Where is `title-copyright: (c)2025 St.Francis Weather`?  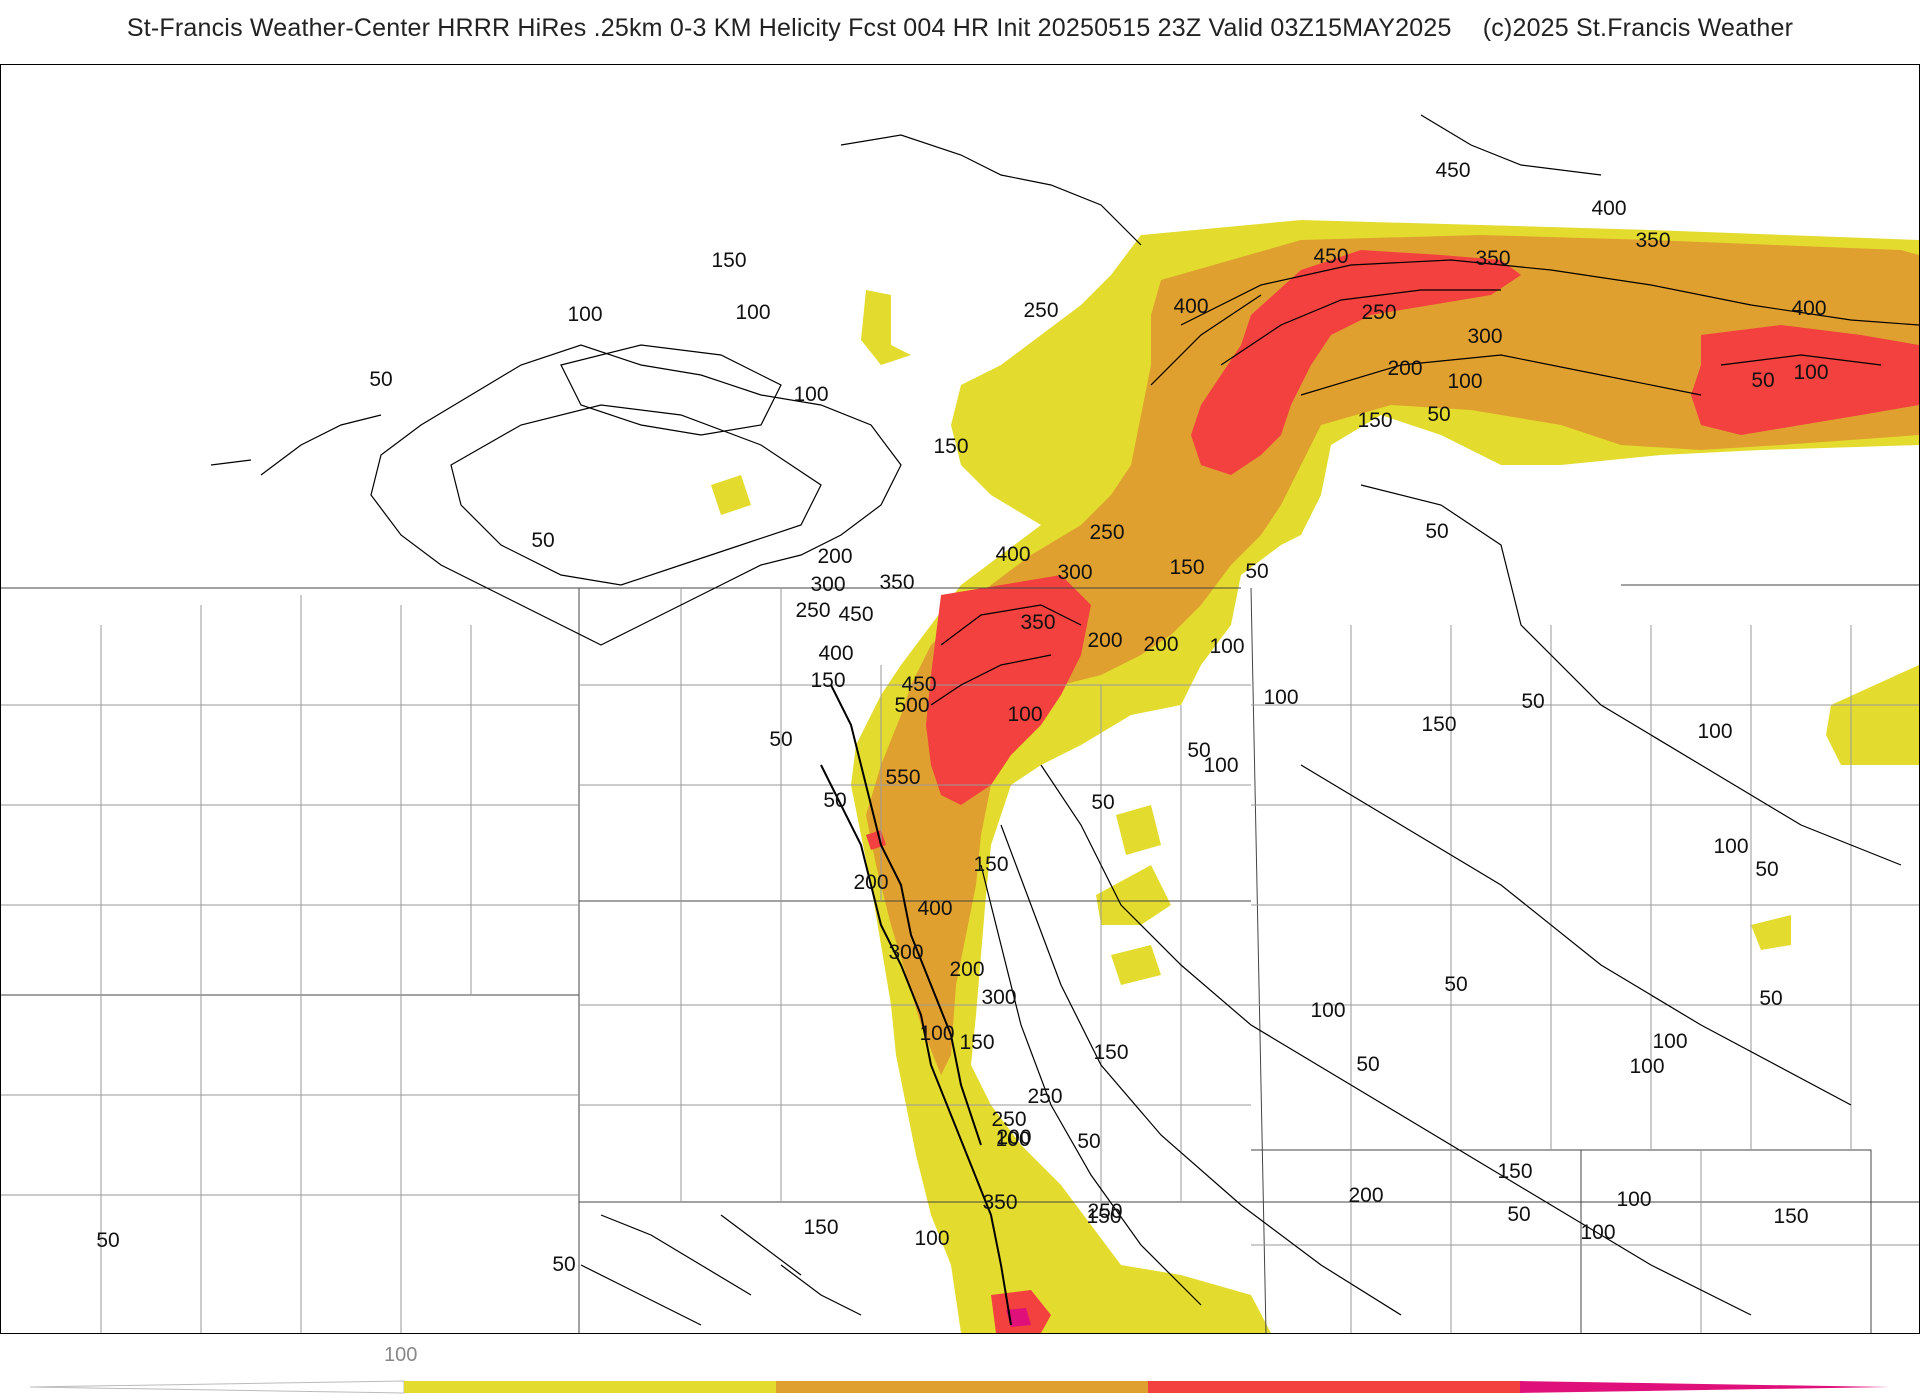
title-copyright: (c)2025 St.Francis Weather is located at coordinates (1638, 28).